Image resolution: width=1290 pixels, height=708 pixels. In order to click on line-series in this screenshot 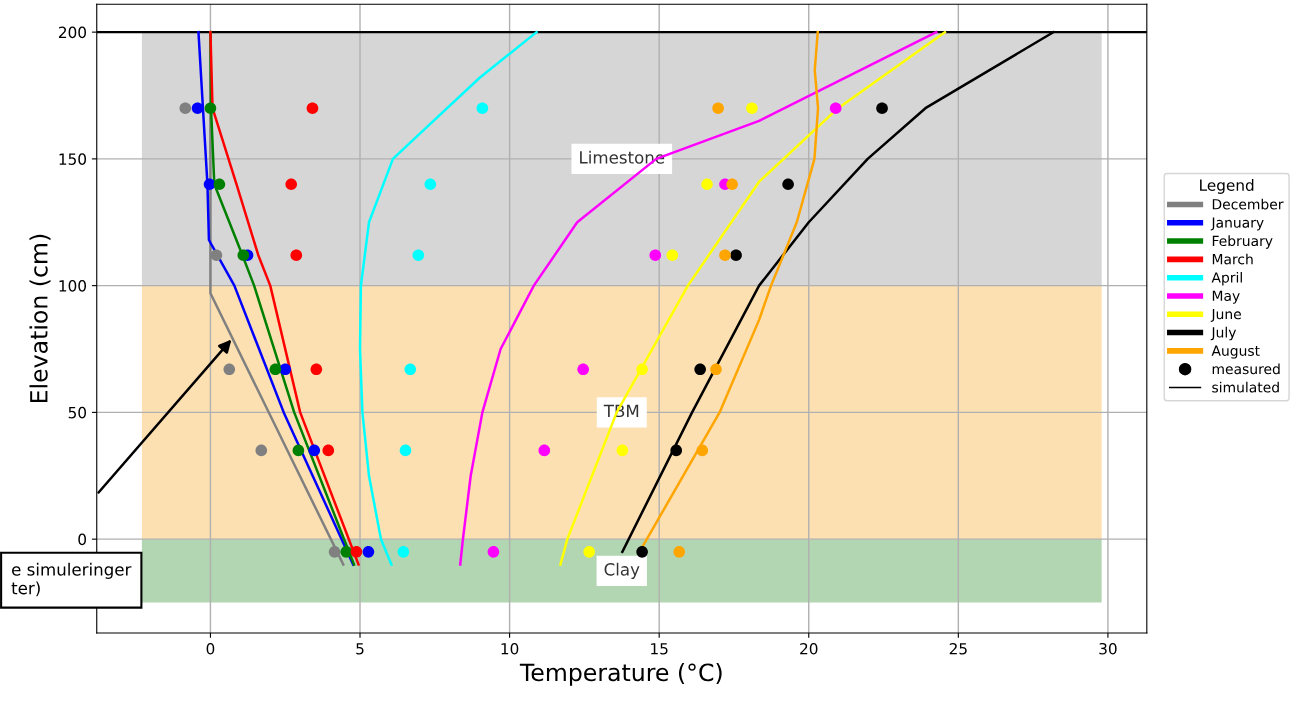, I will do `click(448, 298)`.